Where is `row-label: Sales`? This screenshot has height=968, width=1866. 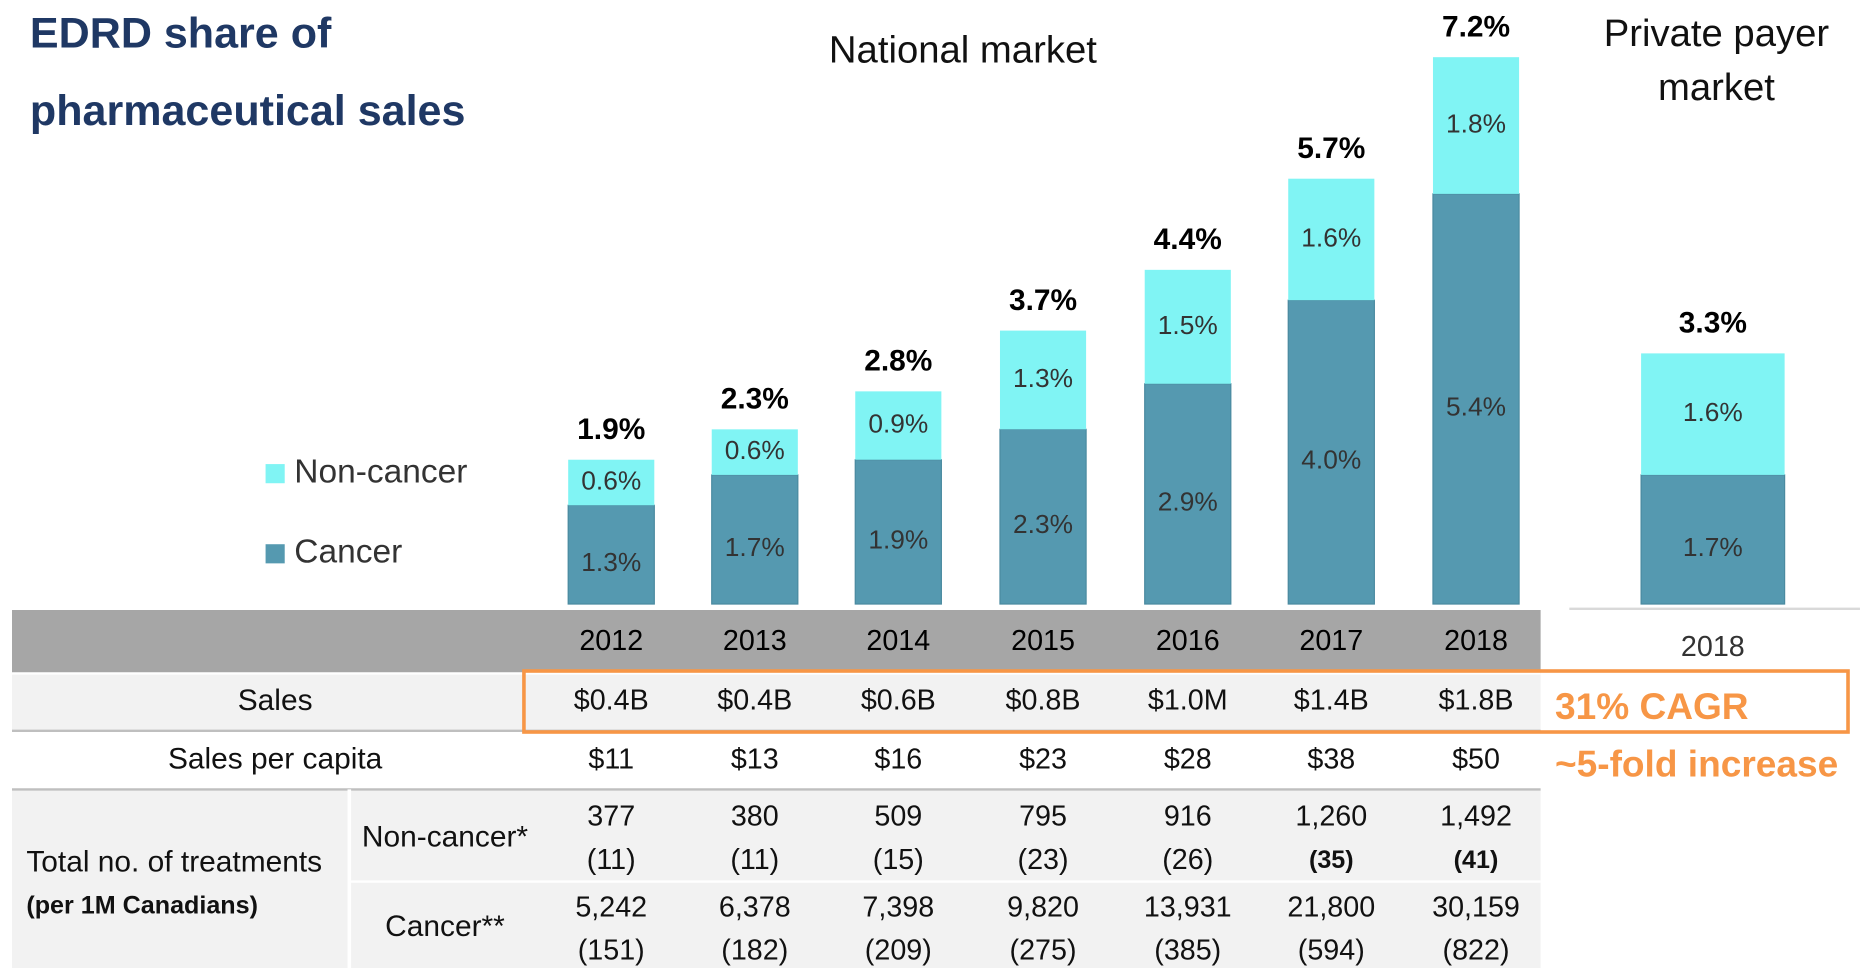
row-label: Sales is located at coordinates (275, 700).